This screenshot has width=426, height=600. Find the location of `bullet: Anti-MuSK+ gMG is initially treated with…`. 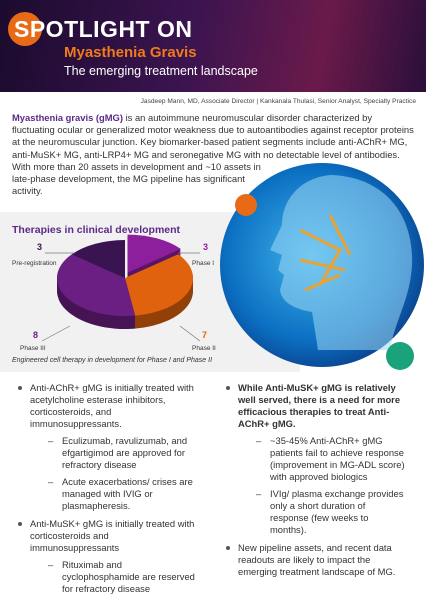

bullet: Anti-MuSK+ gMG is initially treated with… is located at coordinates (108, 559).